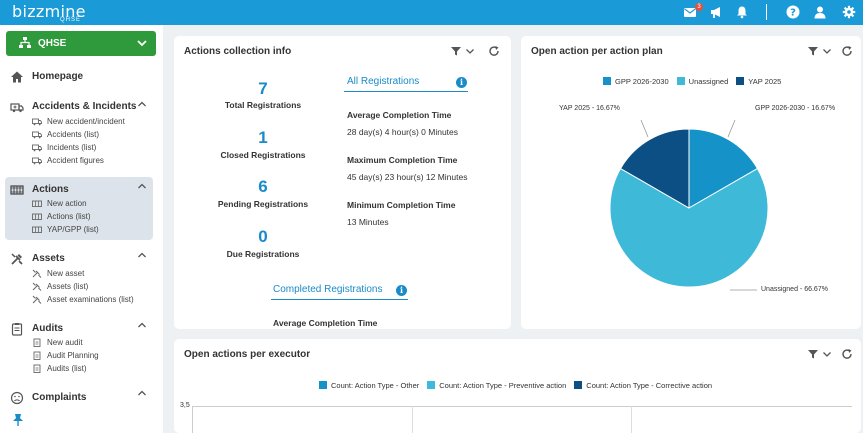 This screenshot has width=863, height=433. Describe the element at coordinates (597, 51) in the screenshot. I see `card-title: Open action per action plan` at that location.